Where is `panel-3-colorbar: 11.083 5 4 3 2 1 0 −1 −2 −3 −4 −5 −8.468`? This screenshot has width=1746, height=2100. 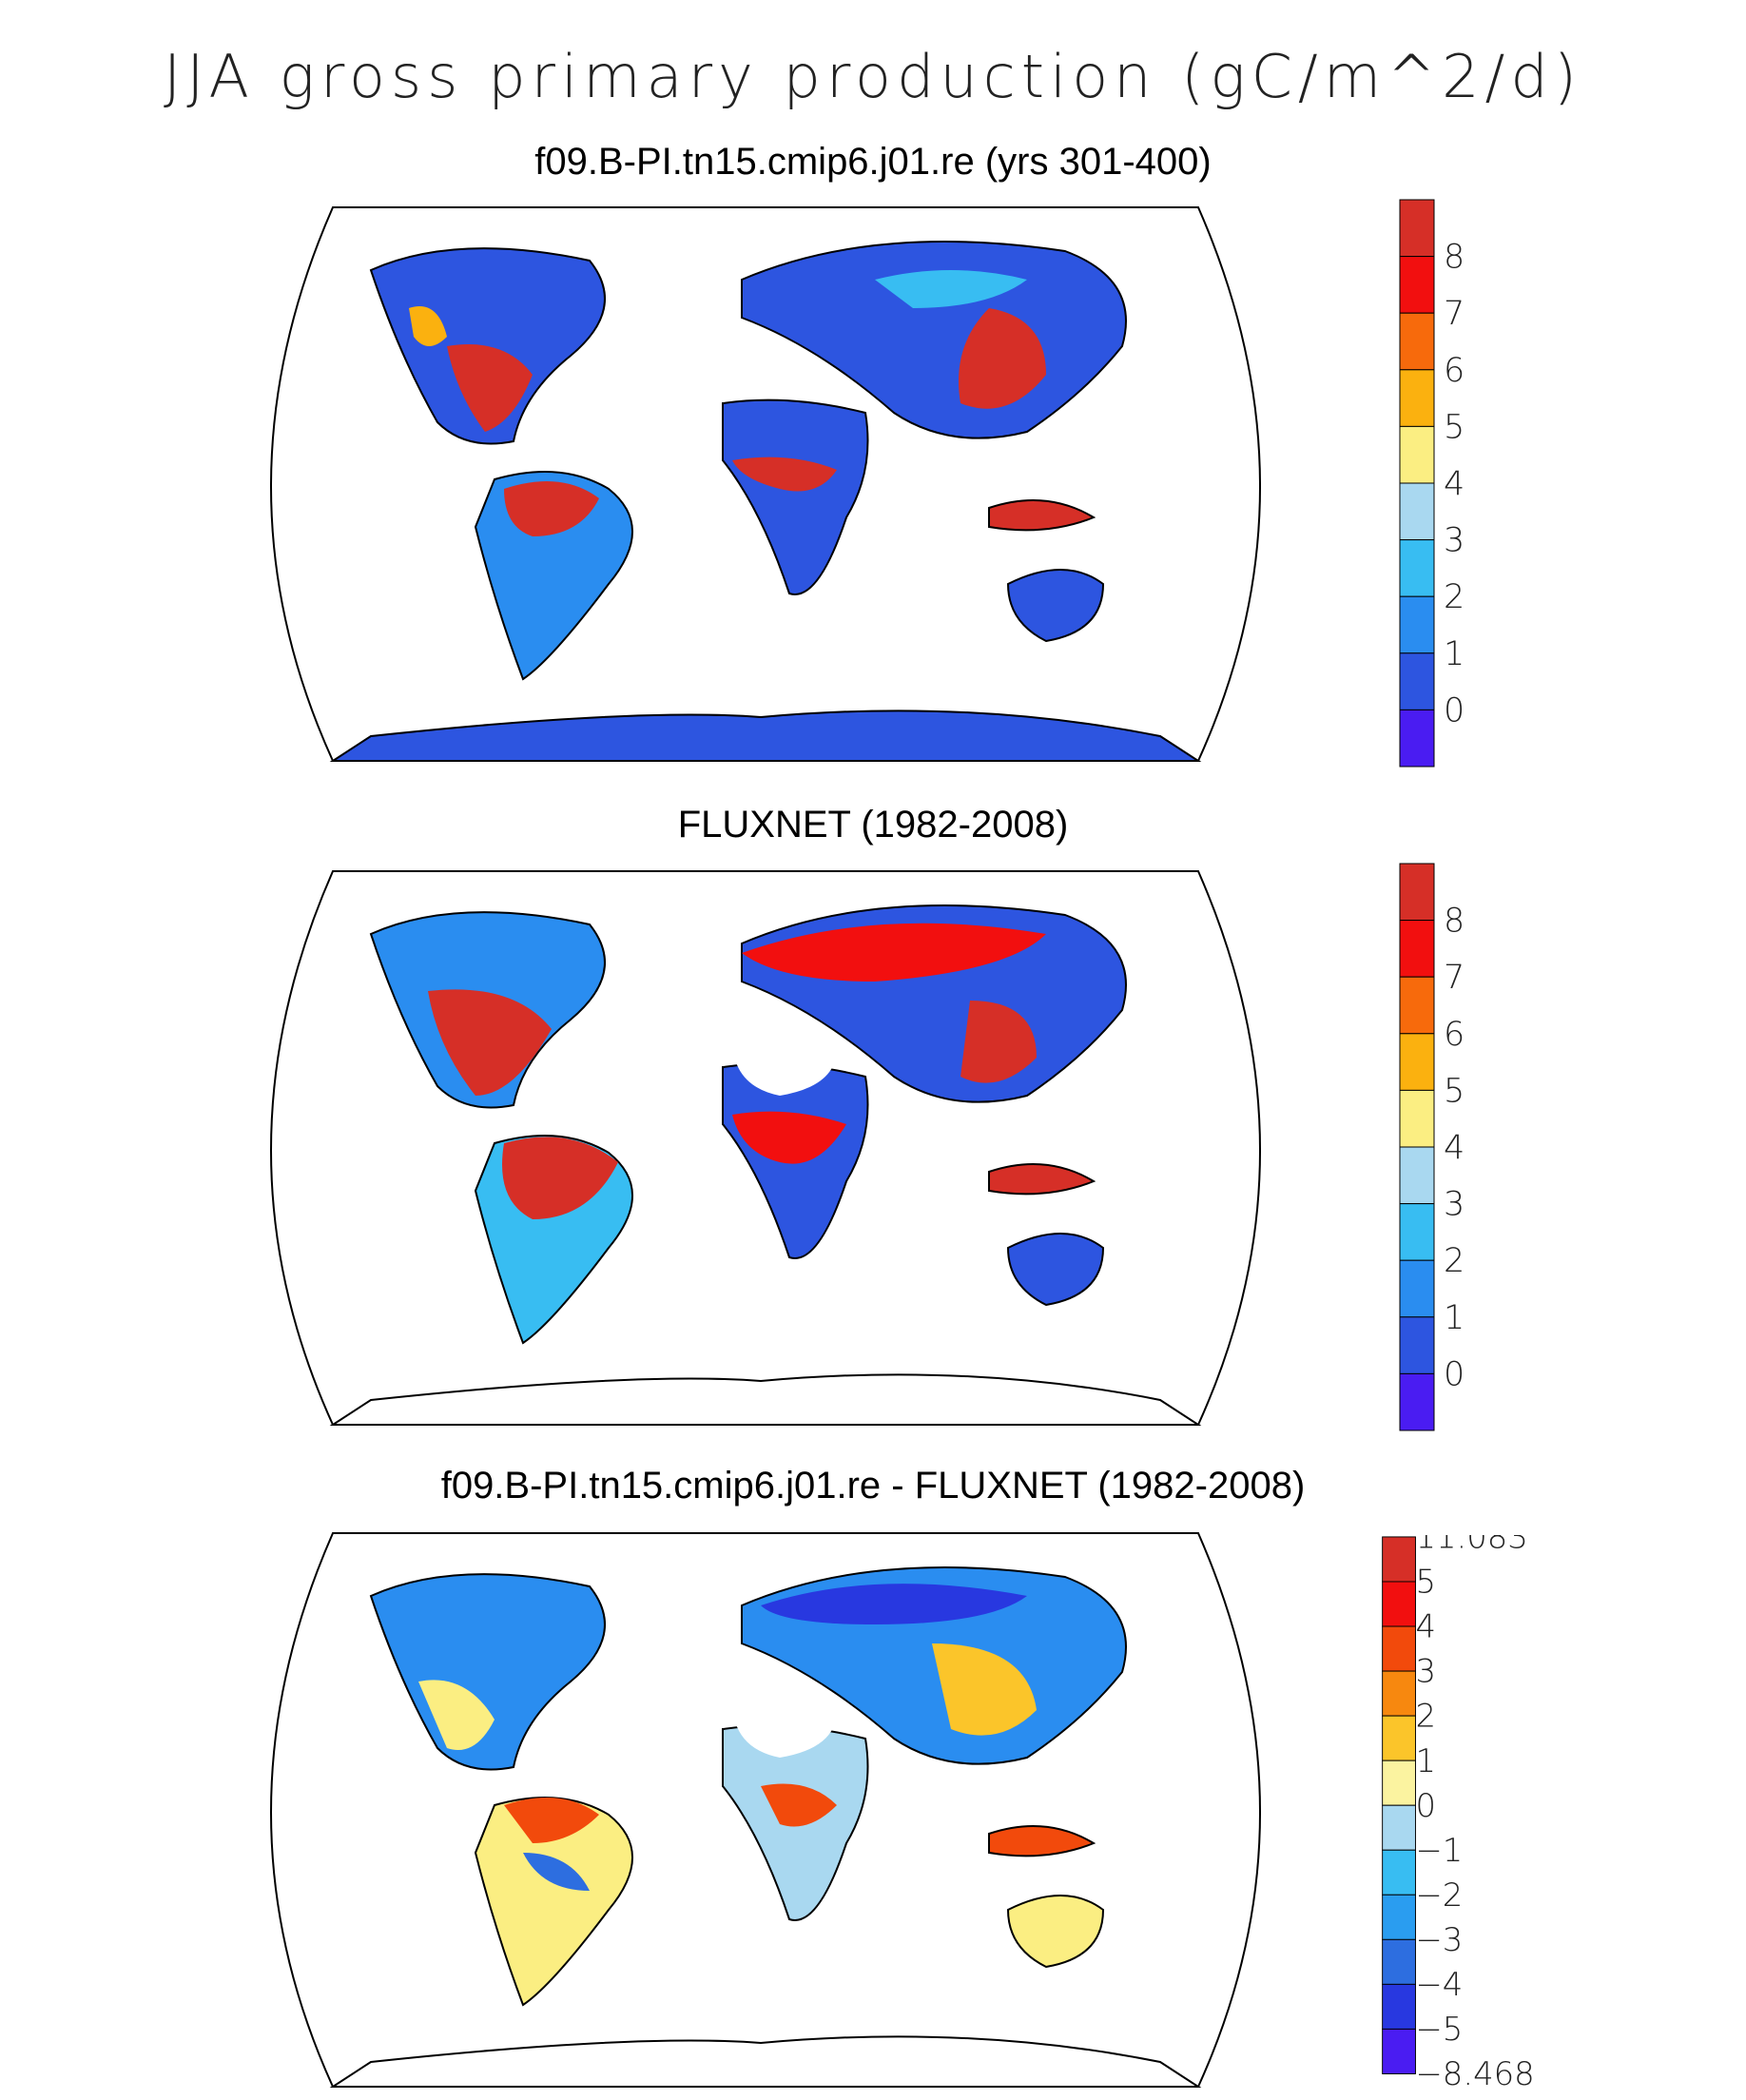 panel-3-colorbar: 11.083 5 4 3 2 1 0 −1 −2 −3 −4 −5 −8.468 is located at coordinates (1458, 1811).